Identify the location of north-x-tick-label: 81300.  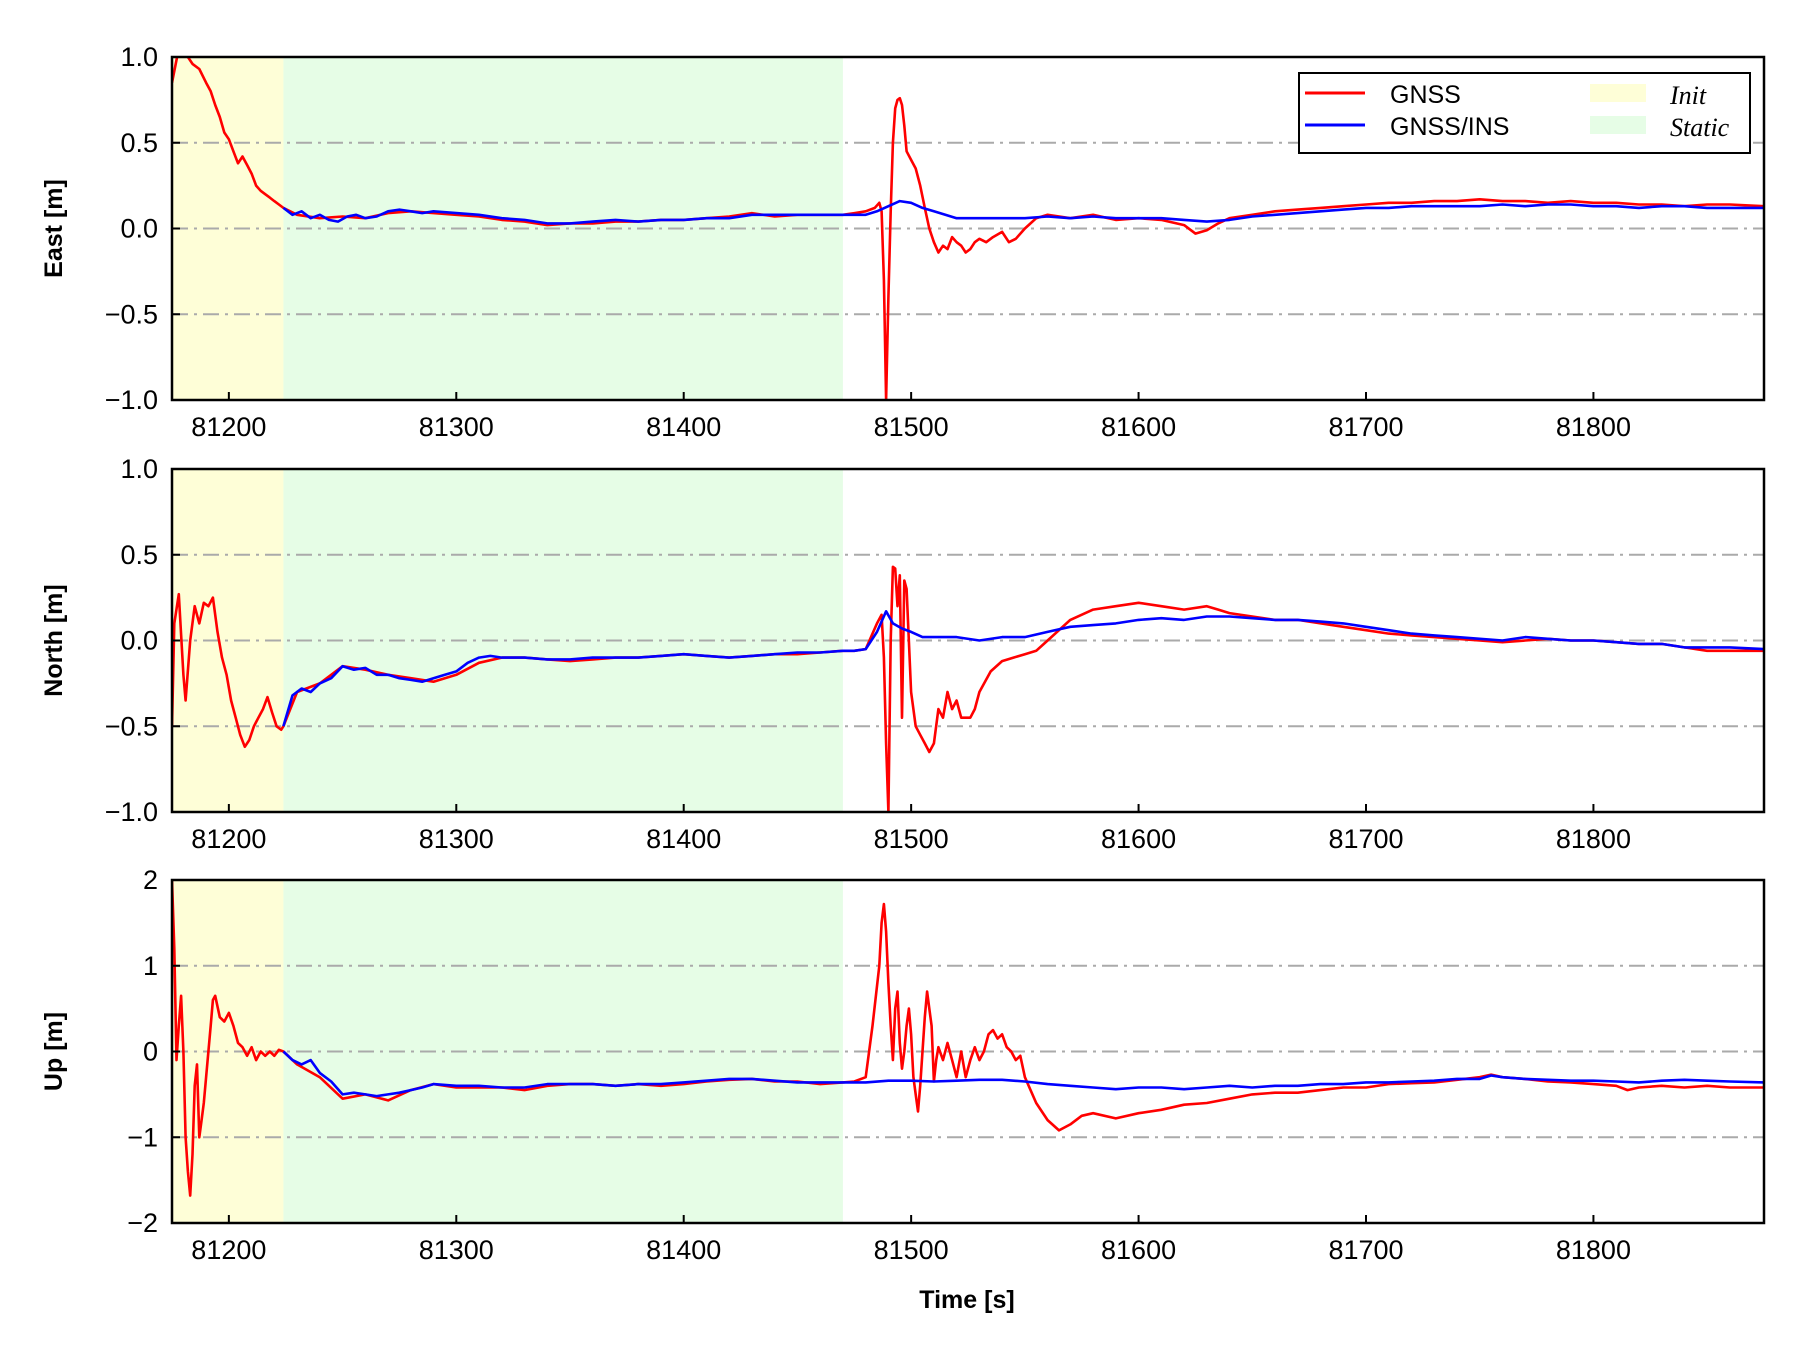
(456, 839).